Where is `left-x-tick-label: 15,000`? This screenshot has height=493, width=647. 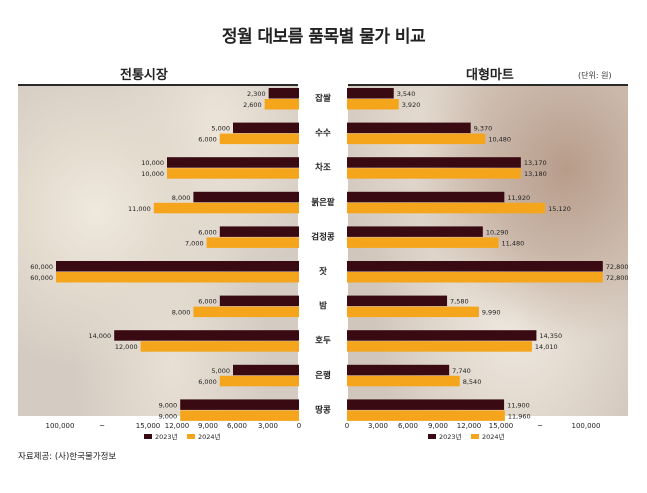
left-x-tick-label: 15,000 is located at coordinates (148, 426).